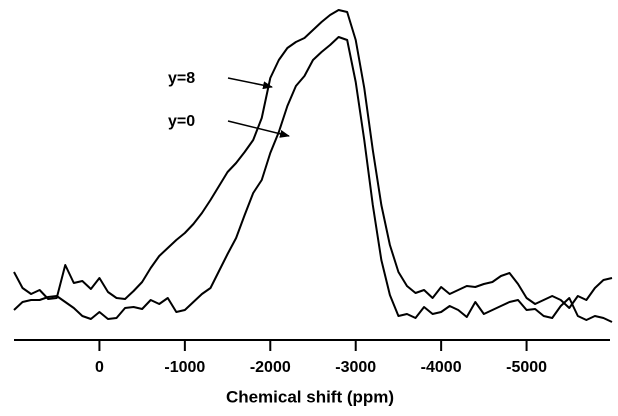 Image resolution: width=618 pixels, height=416 pixels. Describe the element at coordinates (310, 396) in the screenshot. I see `x-axis-title: Chemical shift (ppm)` at that location.